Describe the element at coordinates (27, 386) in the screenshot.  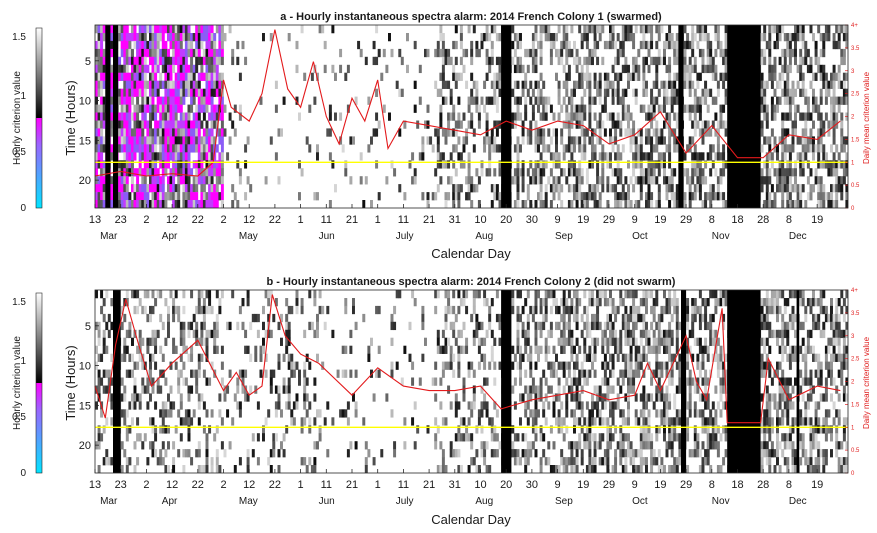
I see `colorbar-b: Hourly criterion value 1.5 1 0.5 0` at that location.